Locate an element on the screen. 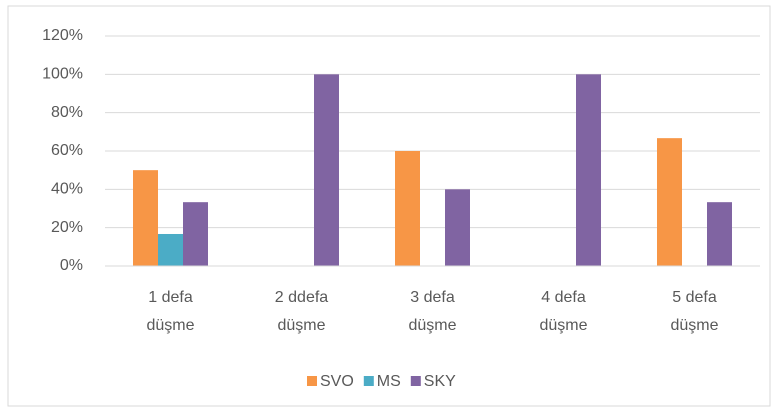  y-tick-label: 20% is located at coordinates (67, 227).